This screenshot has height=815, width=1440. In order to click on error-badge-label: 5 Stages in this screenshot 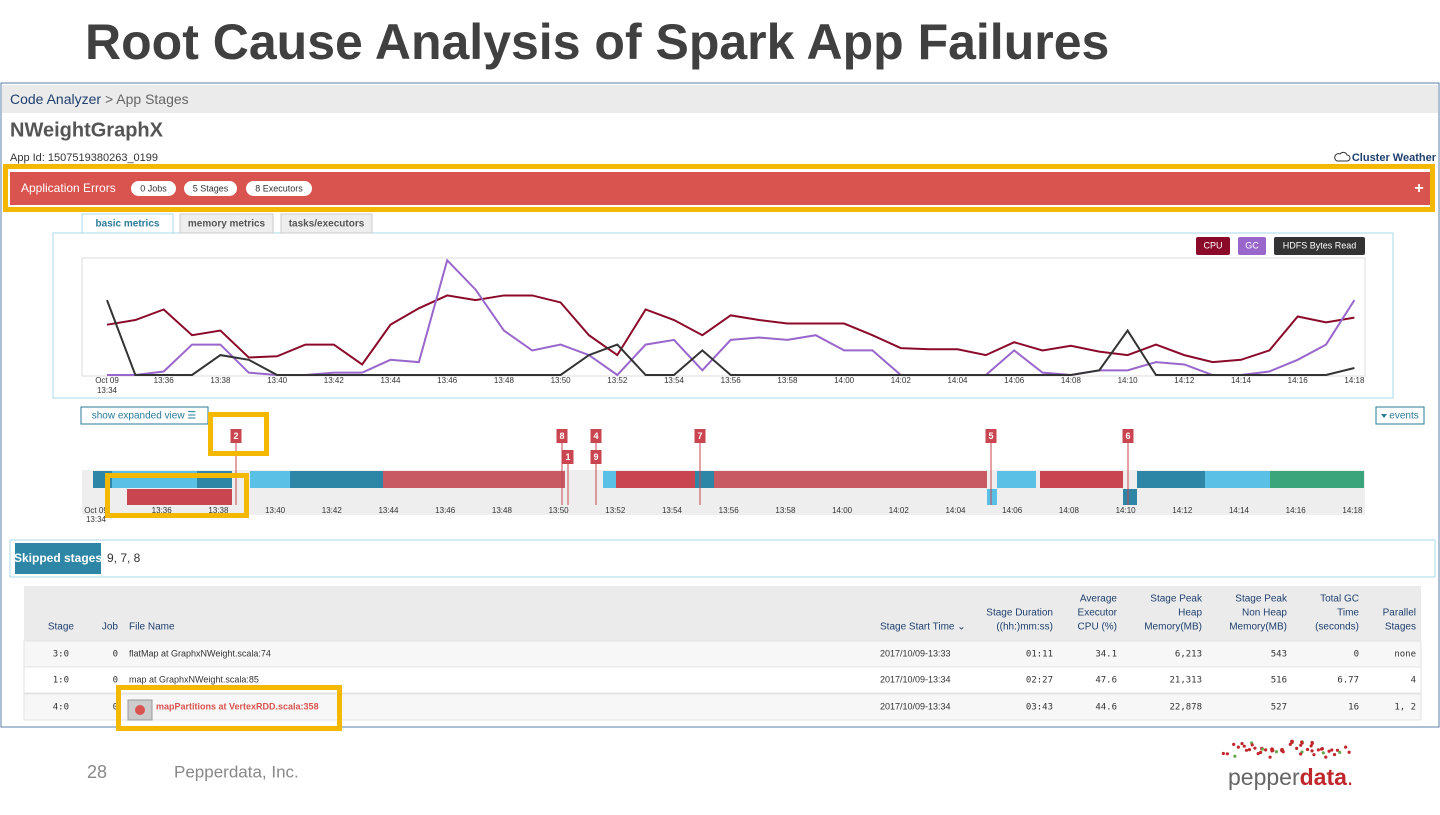, I will do `click(211, 188)`.